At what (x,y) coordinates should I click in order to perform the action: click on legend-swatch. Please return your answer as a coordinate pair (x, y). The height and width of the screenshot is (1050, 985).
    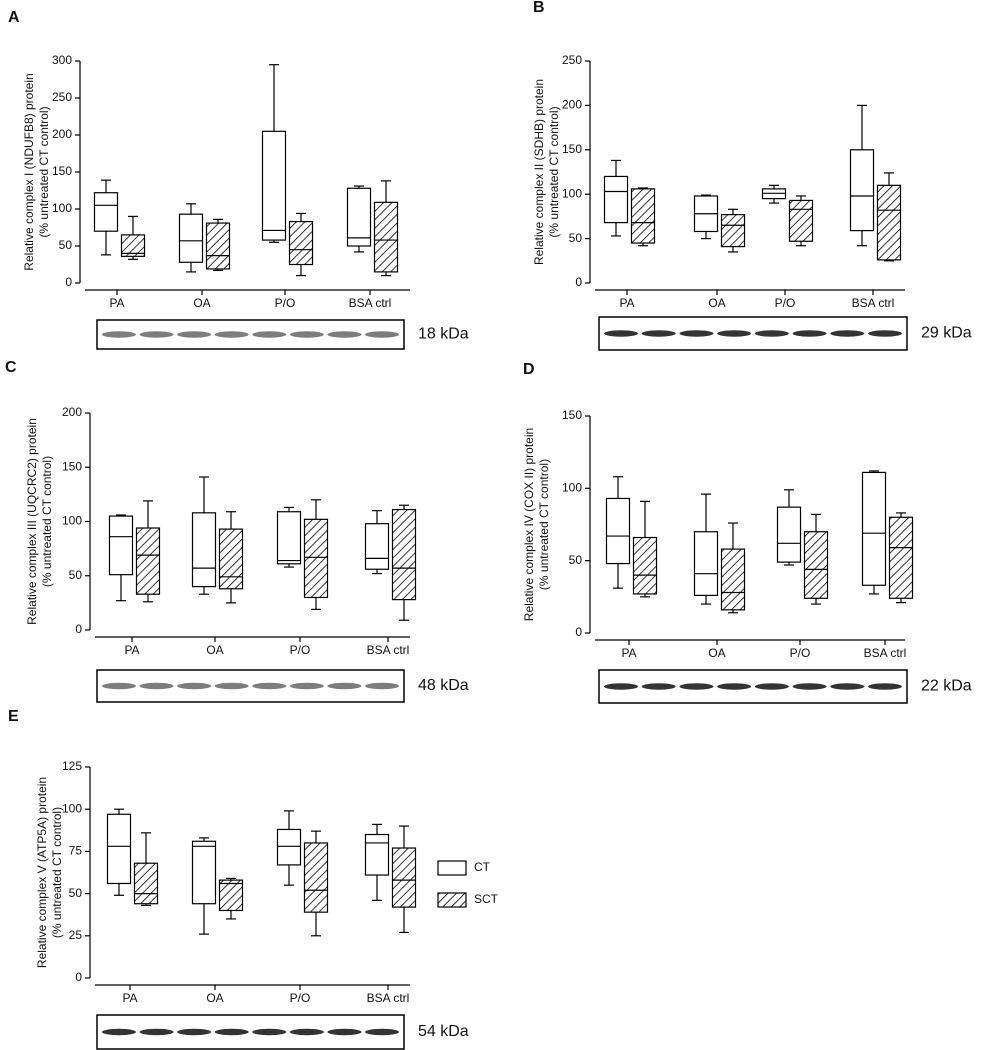
    Looking at the image, I should click on (452, 900).